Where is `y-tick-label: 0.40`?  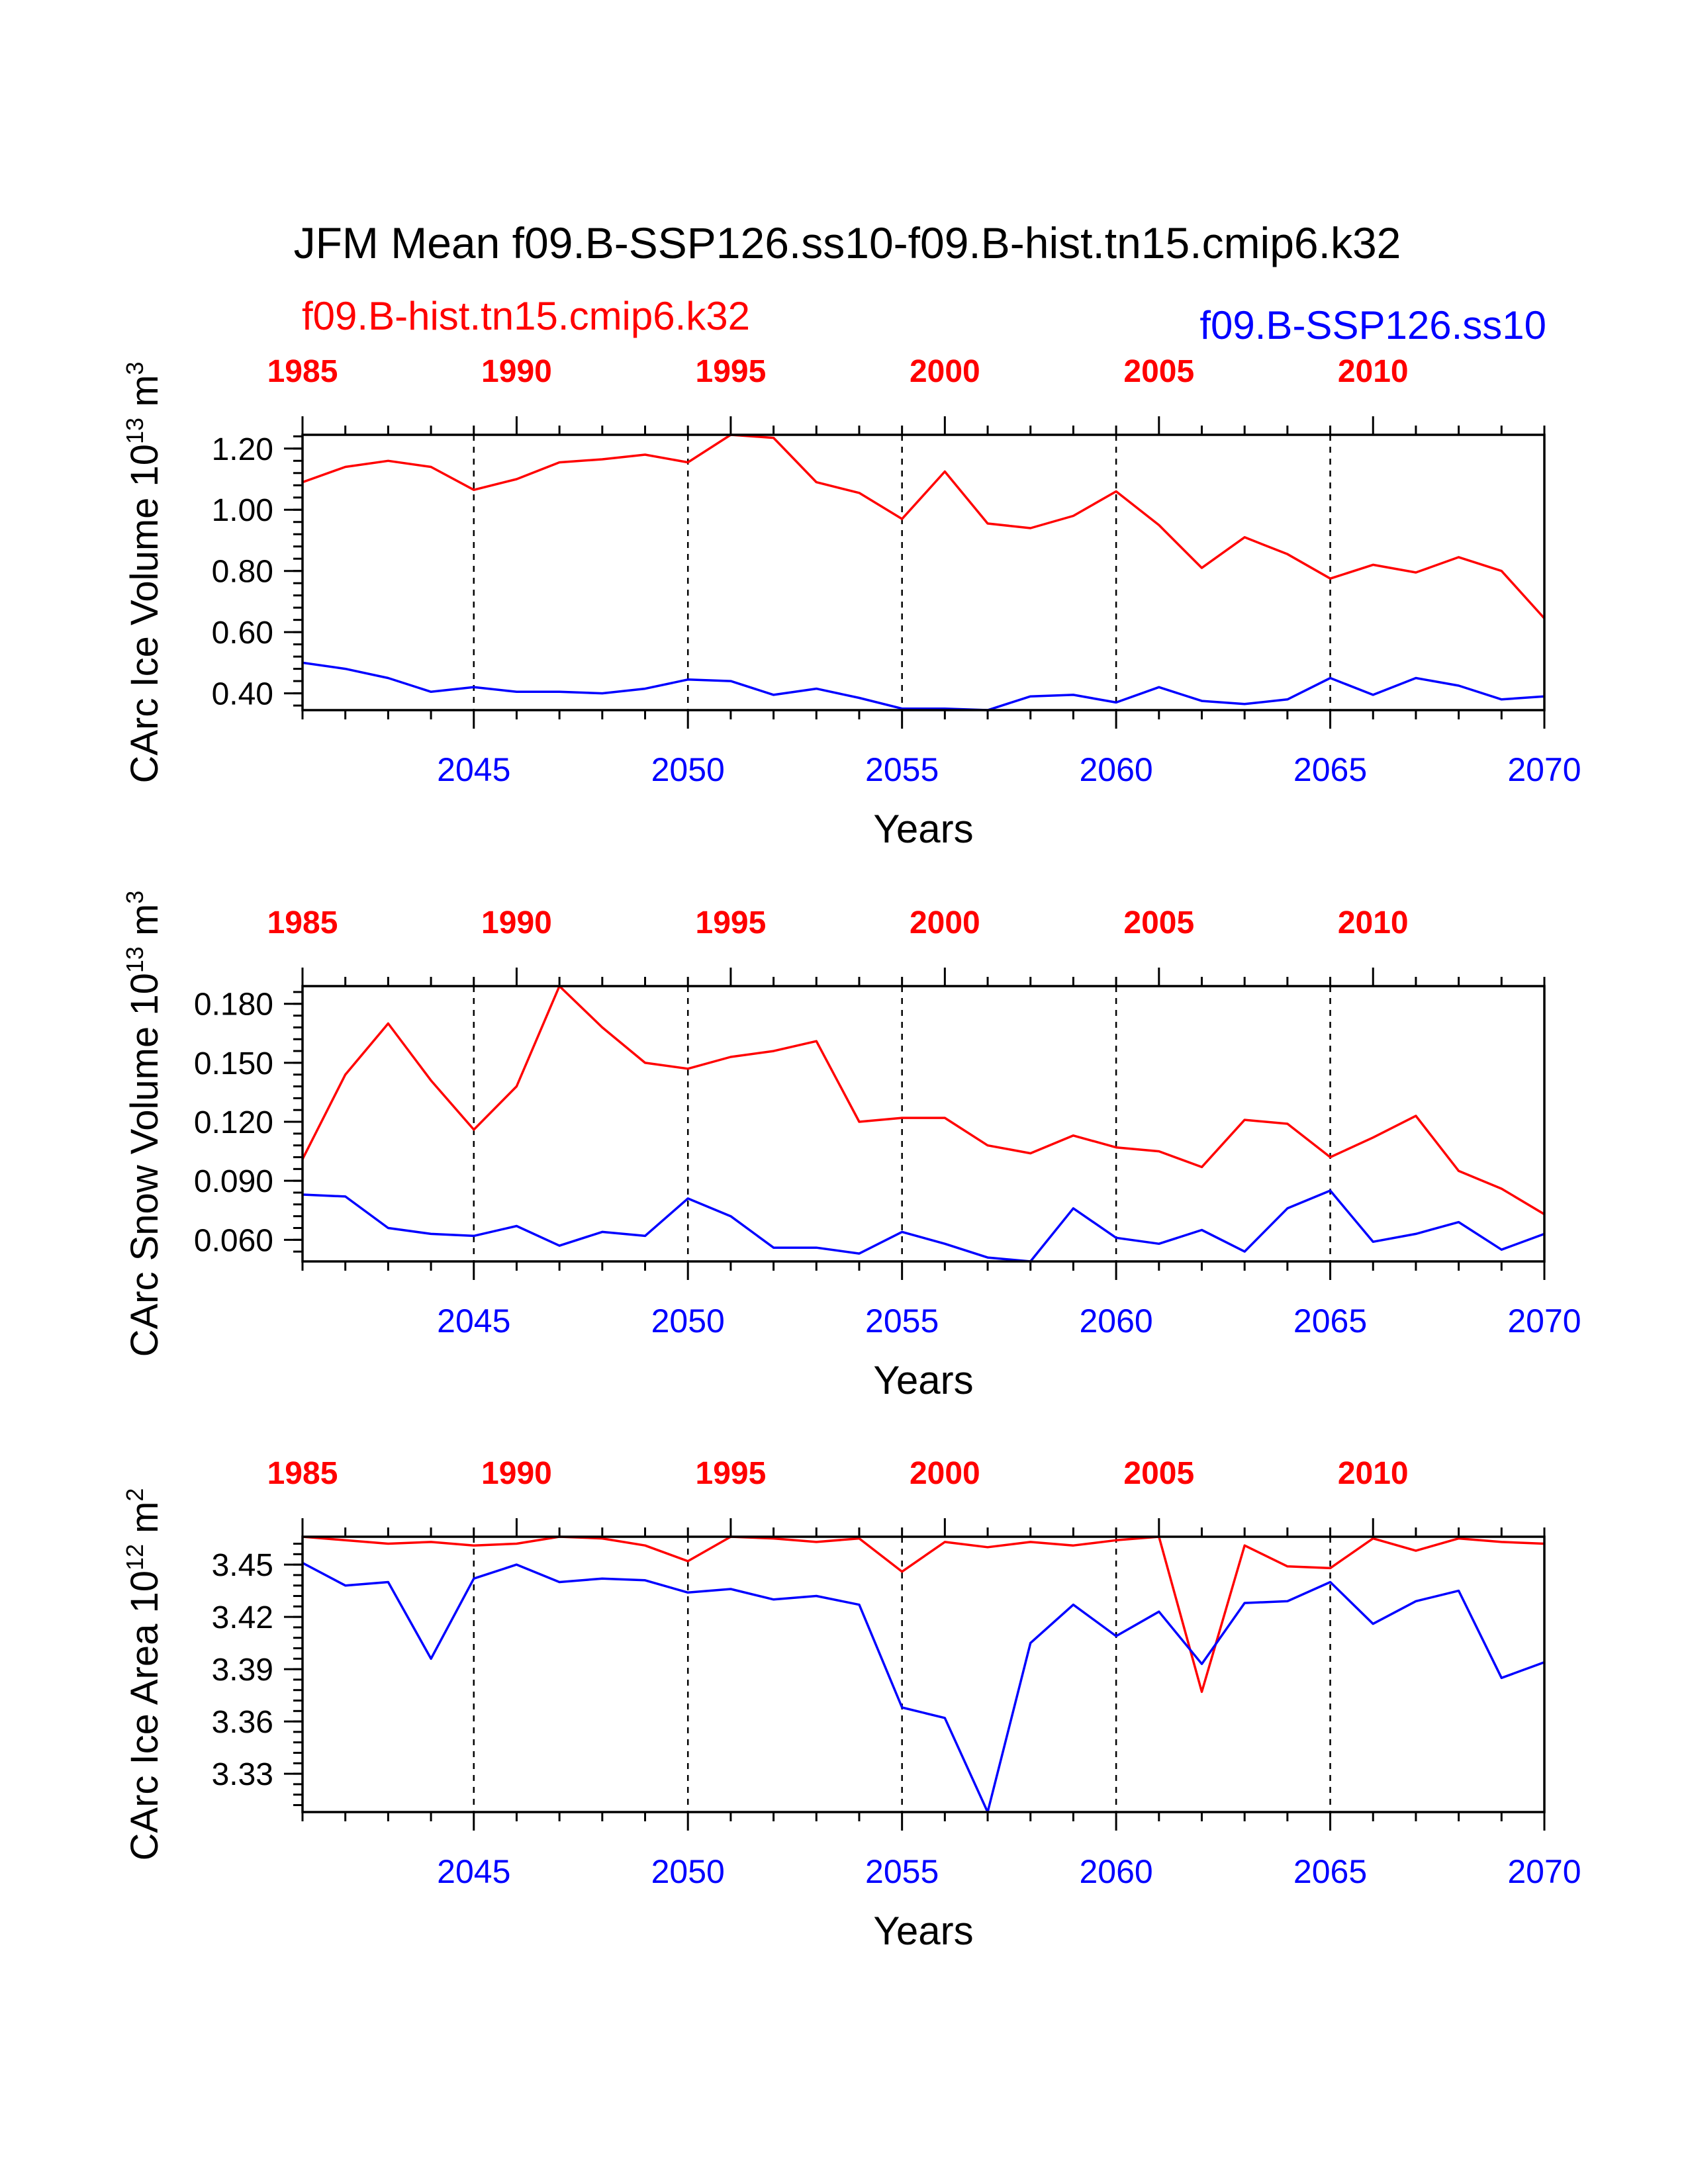
y-tick-label: 0.40 is located at coordinates (242, 694).